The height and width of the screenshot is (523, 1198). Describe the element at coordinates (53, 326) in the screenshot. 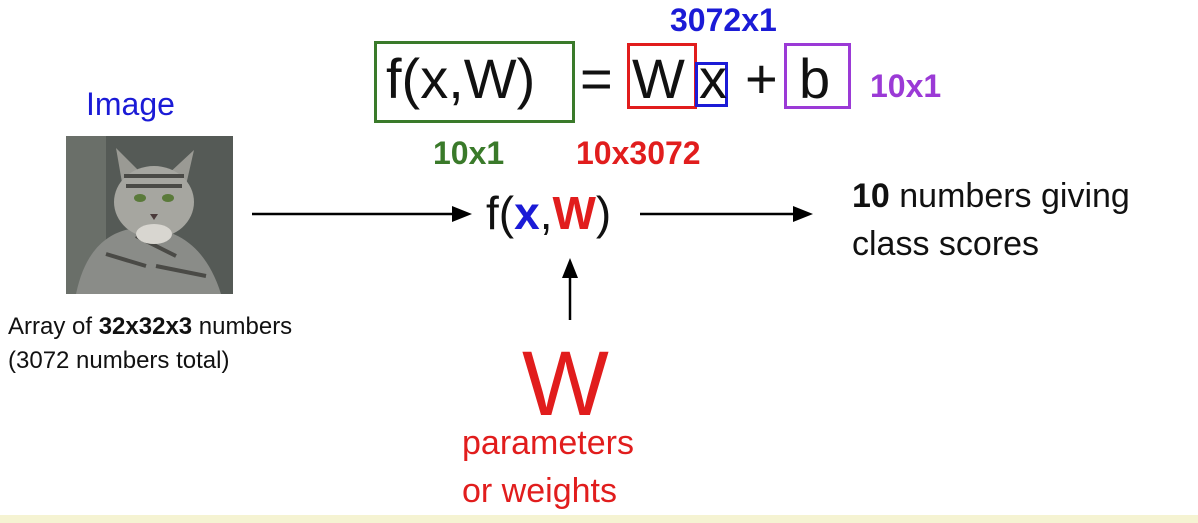

I see `image-caption-prefix: Array of` at that location.